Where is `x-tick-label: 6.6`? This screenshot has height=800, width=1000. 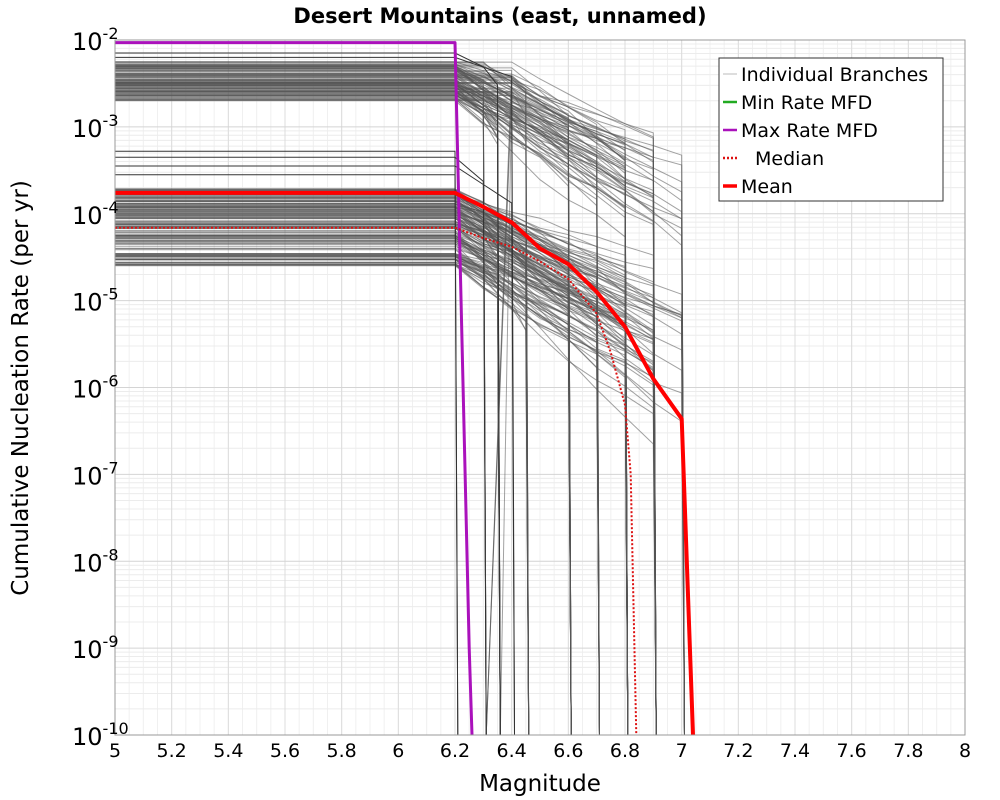 x-tick-label: 6.6 is located at coordinates (568, 751).